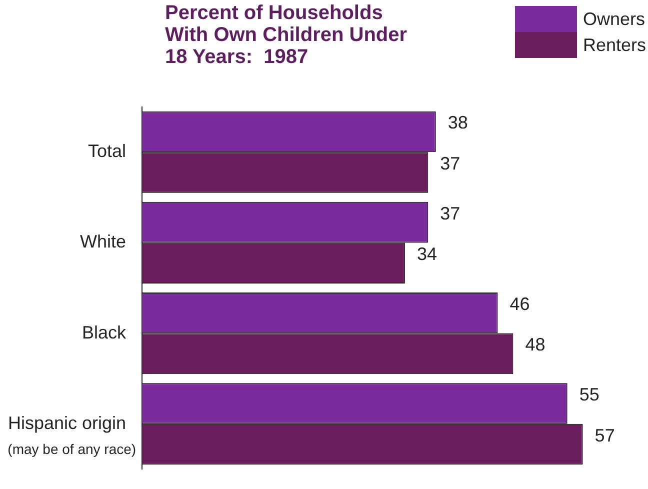  What do you see at coordinates (604, 435) in the screenshot?
I see `data-label: 57` at bounding box center [604, 435].